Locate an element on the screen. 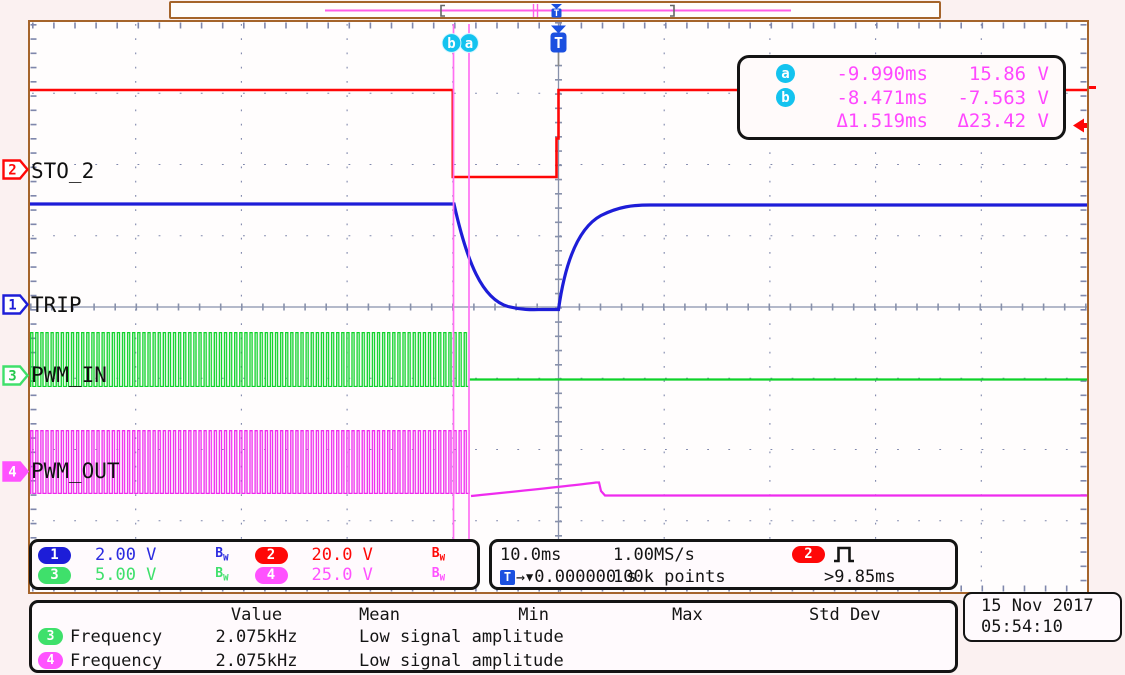  meas-row1-mean: Low signal amplitude is located at coordinates (461, 637).